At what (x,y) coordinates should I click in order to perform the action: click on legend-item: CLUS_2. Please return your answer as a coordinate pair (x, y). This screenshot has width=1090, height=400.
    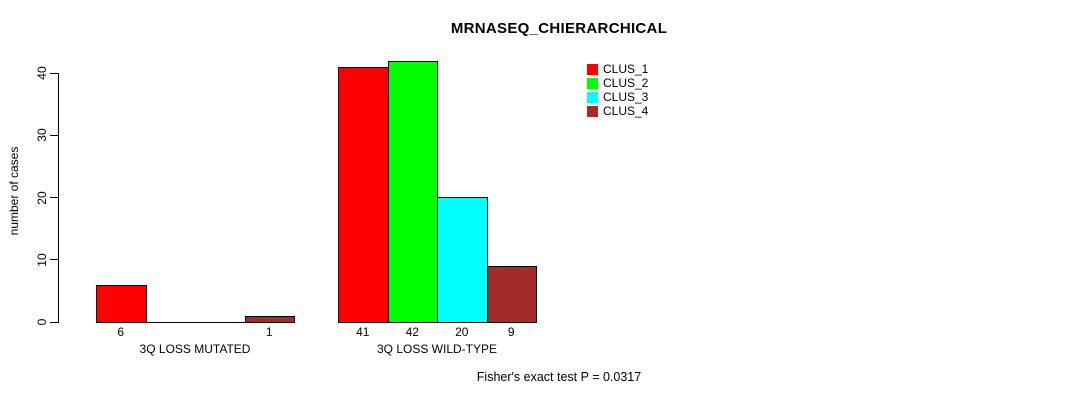
    Looking at the image, I should click on (617, 83).